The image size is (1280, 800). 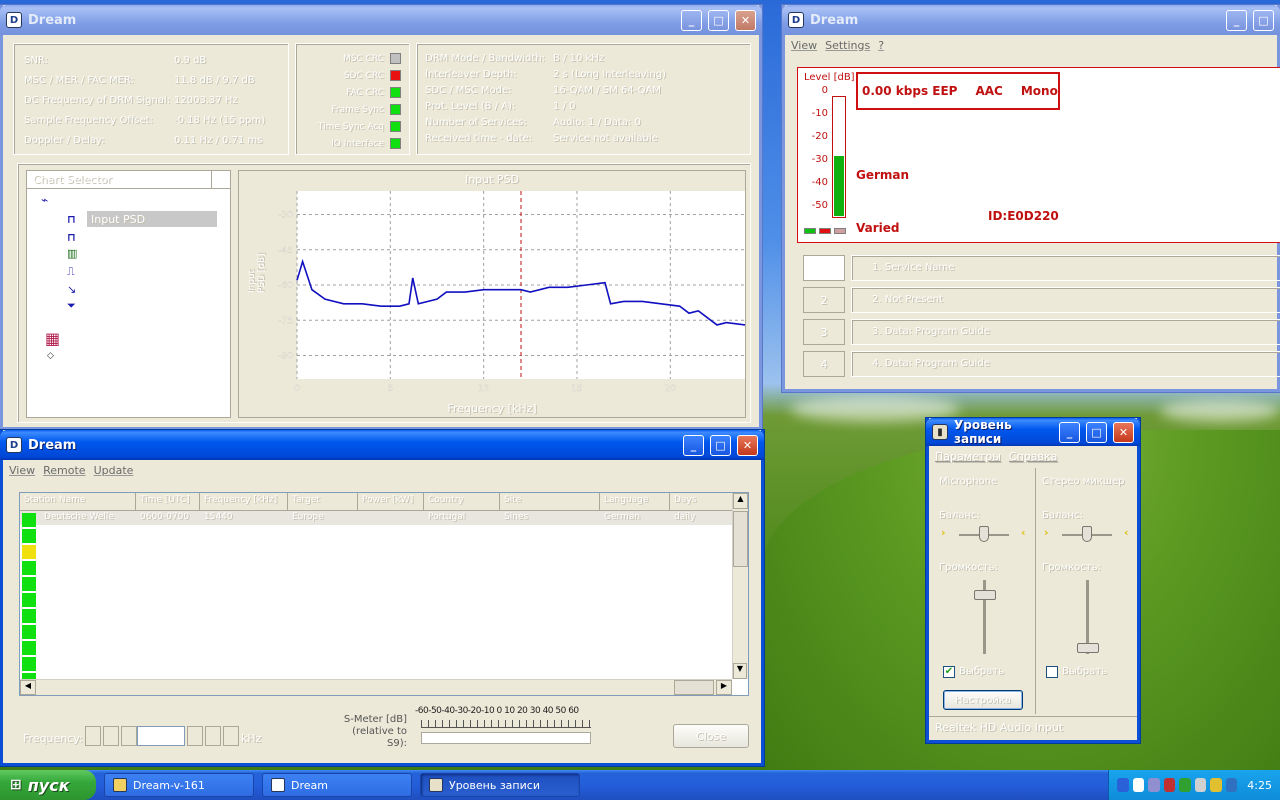 What do you see at coordinates (824, 90) in the screenshot?
I see `level-tick-label: 0` at bounding box center [824, 90].